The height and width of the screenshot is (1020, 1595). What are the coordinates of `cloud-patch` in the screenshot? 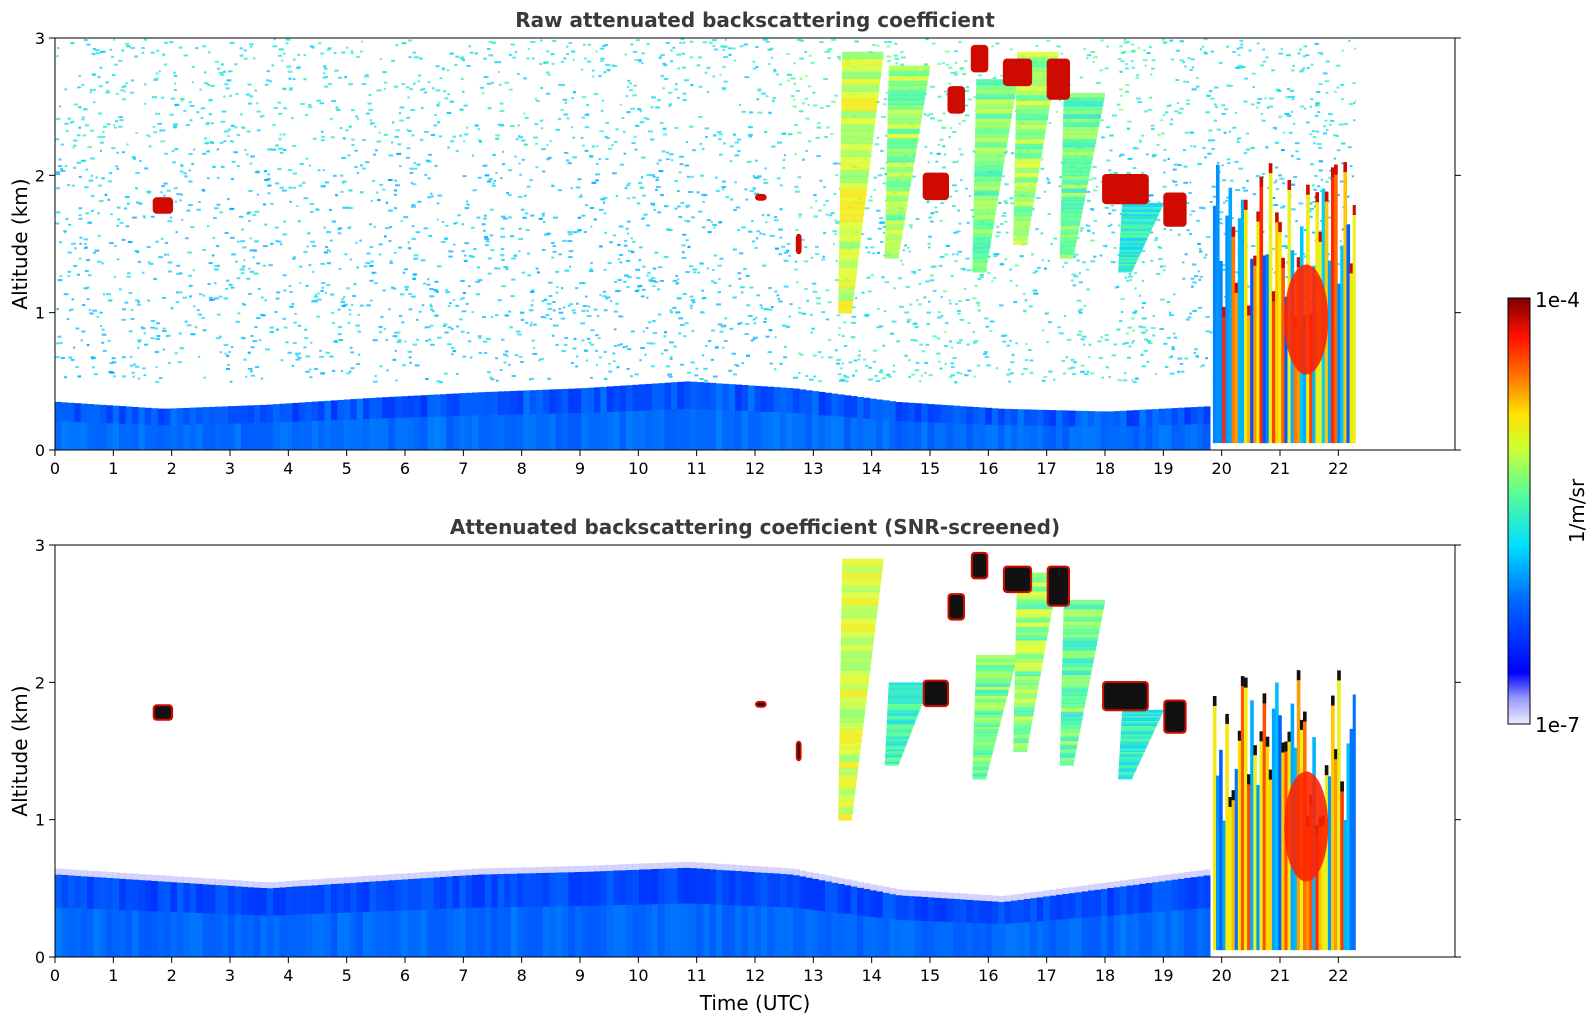 It's located at (979, 58).